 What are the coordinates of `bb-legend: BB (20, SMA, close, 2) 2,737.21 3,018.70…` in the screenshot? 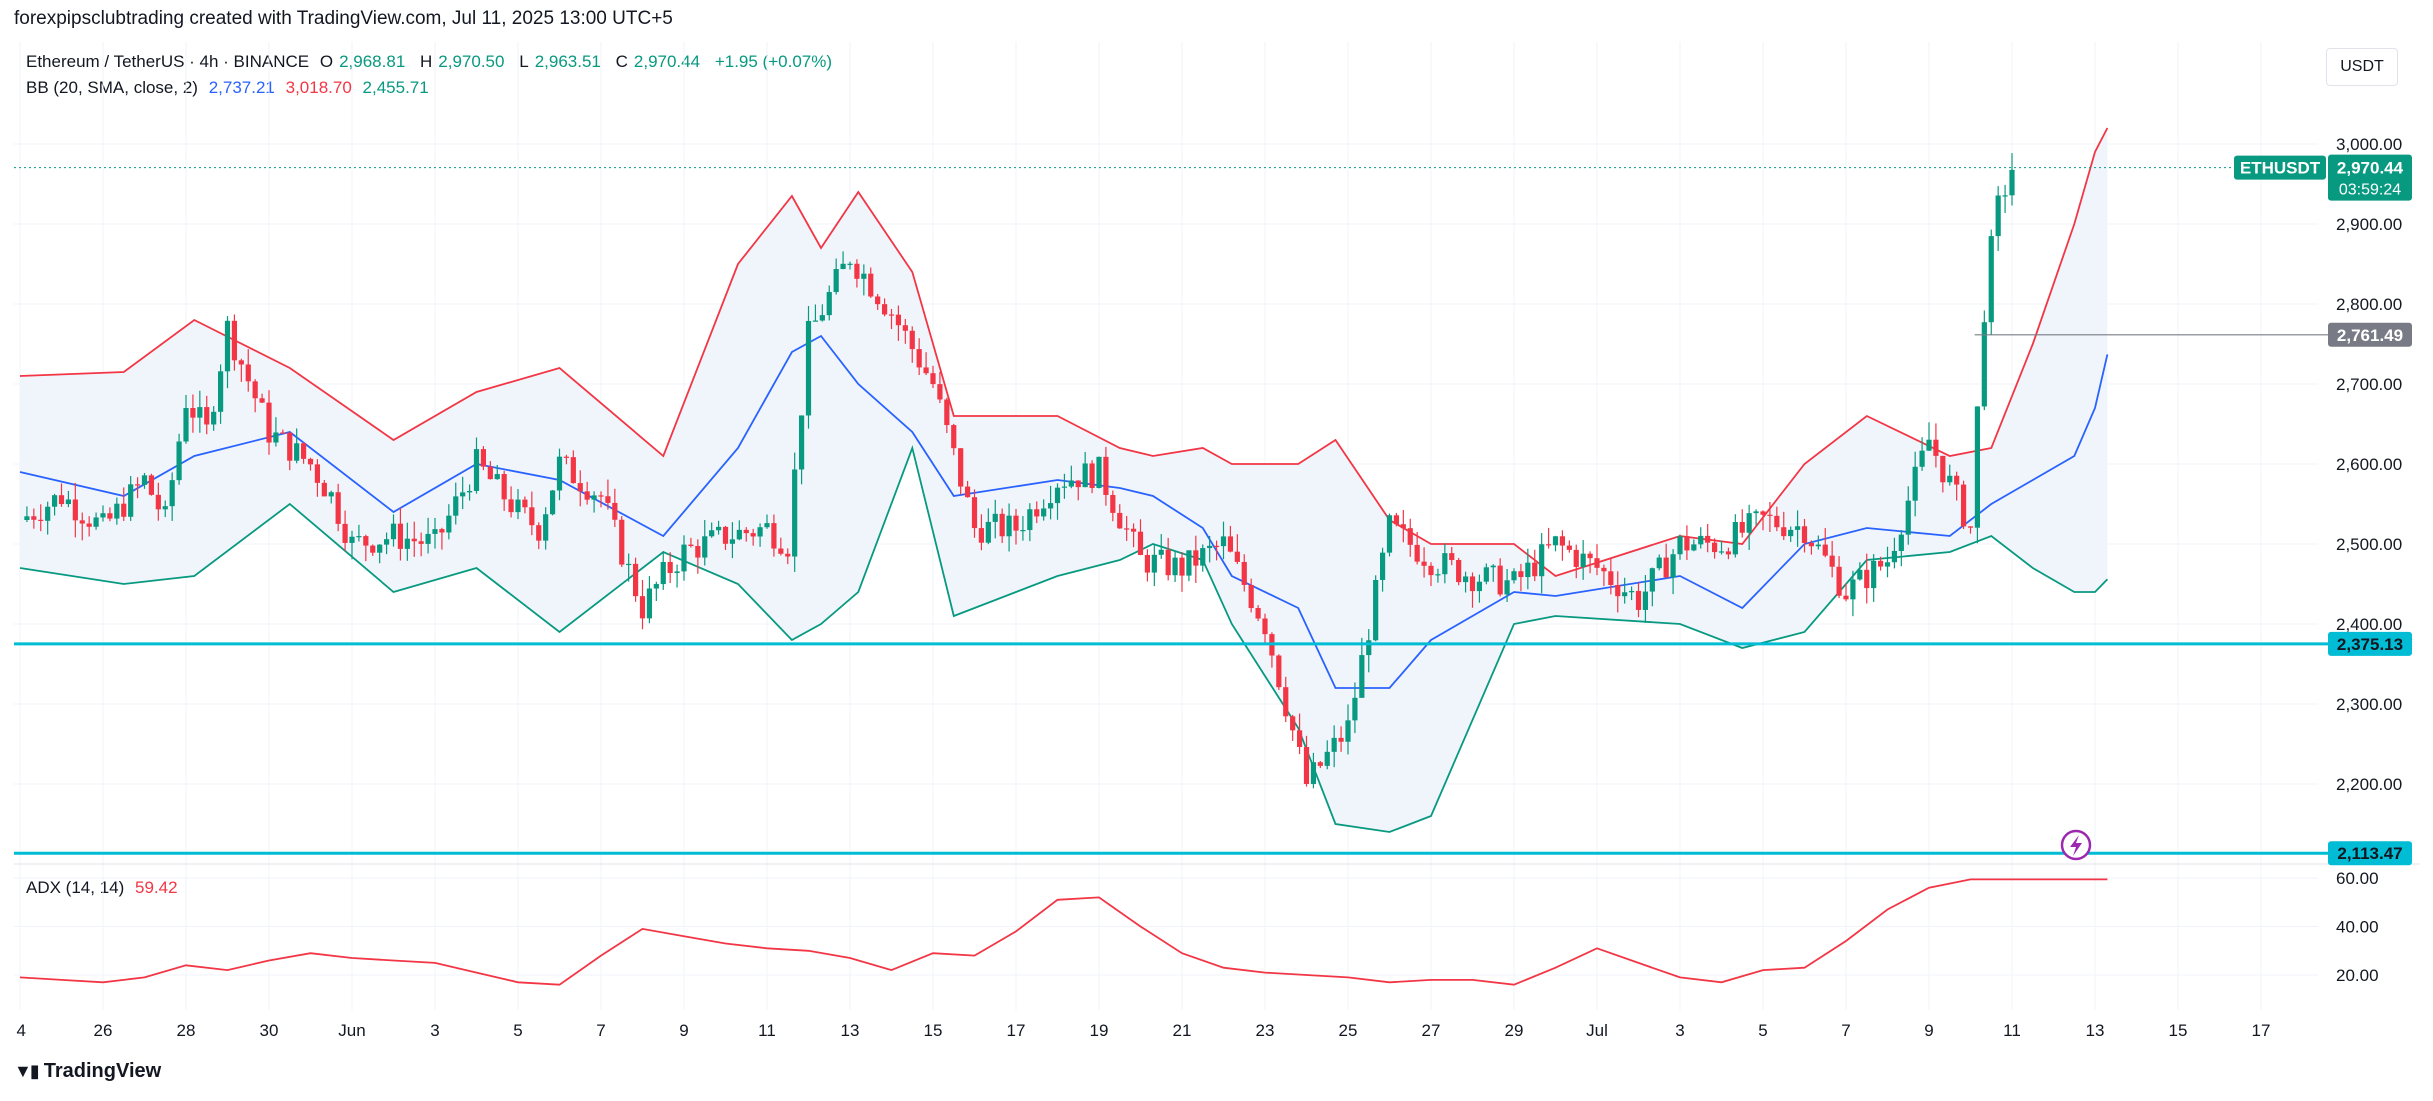 It's located at (230, 88).